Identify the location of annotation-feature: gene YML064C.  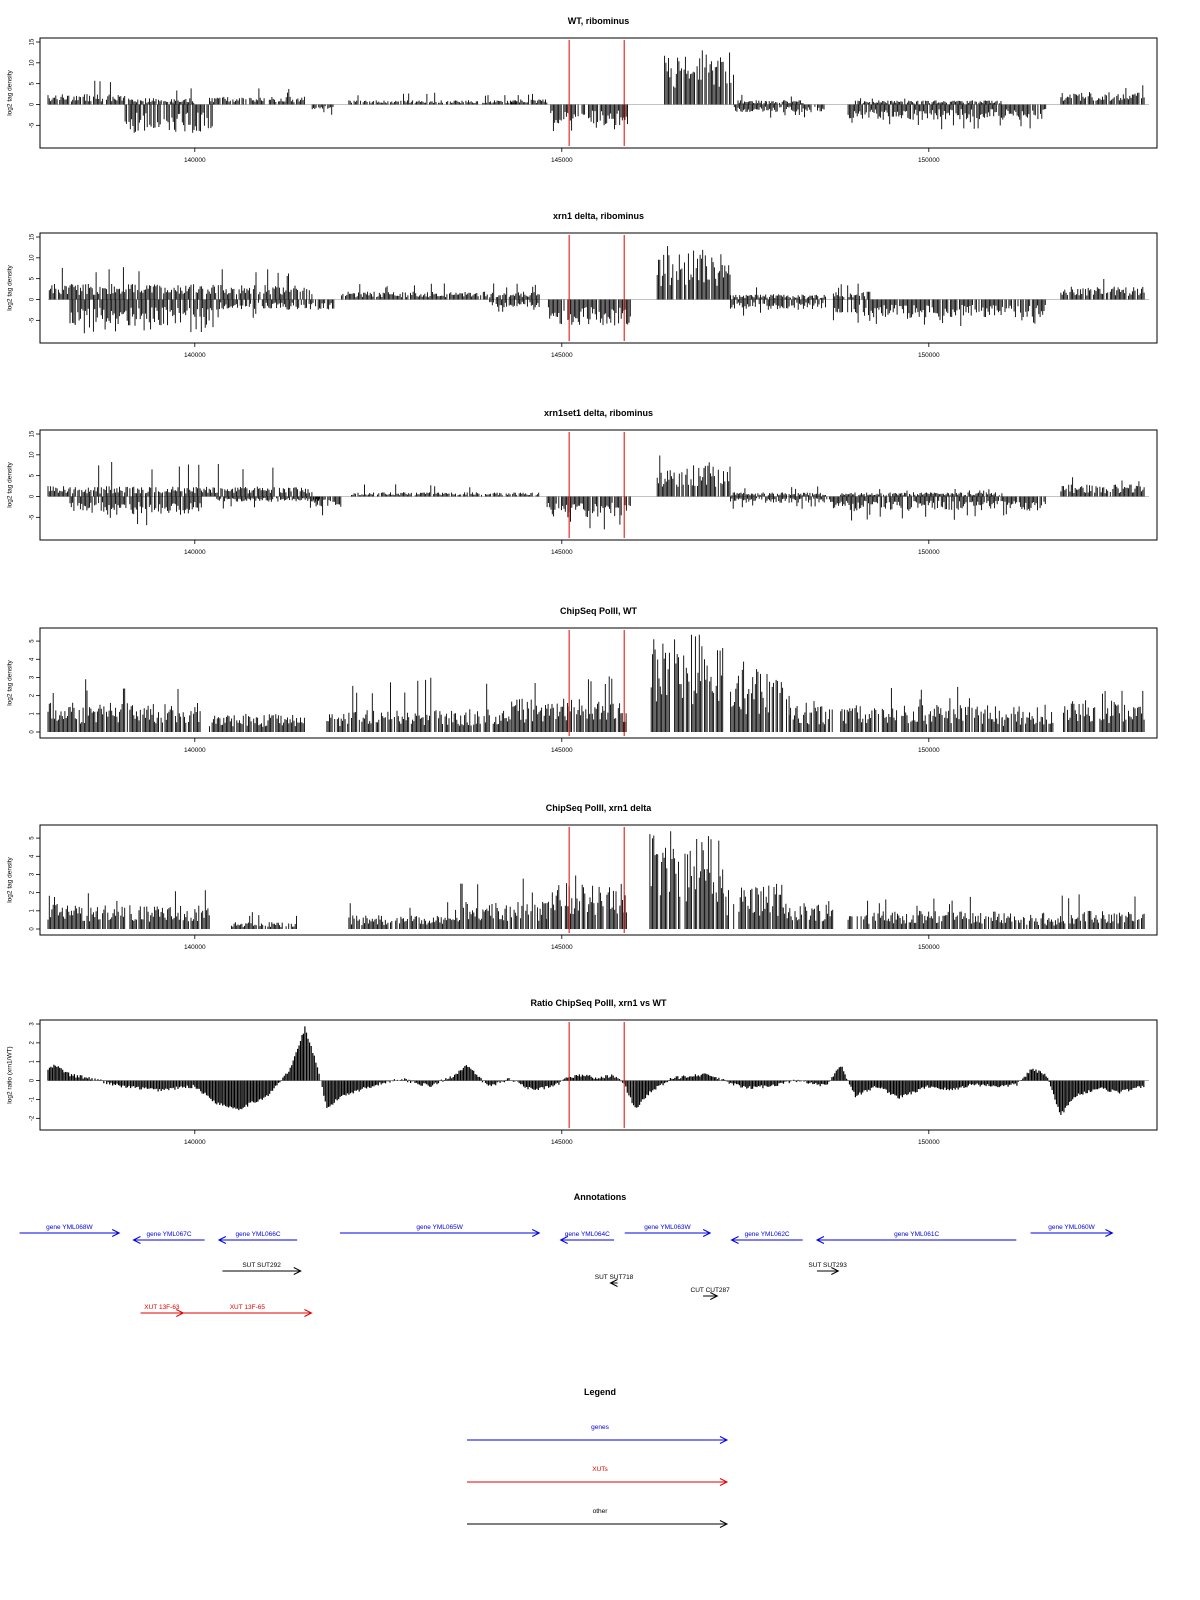
(587, 1237).